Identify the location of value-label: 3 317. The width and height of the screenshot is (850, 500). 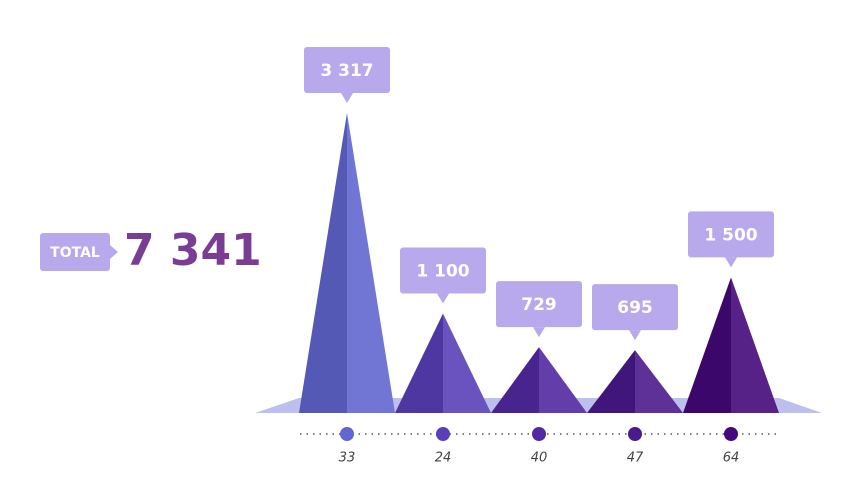
(346, 71).